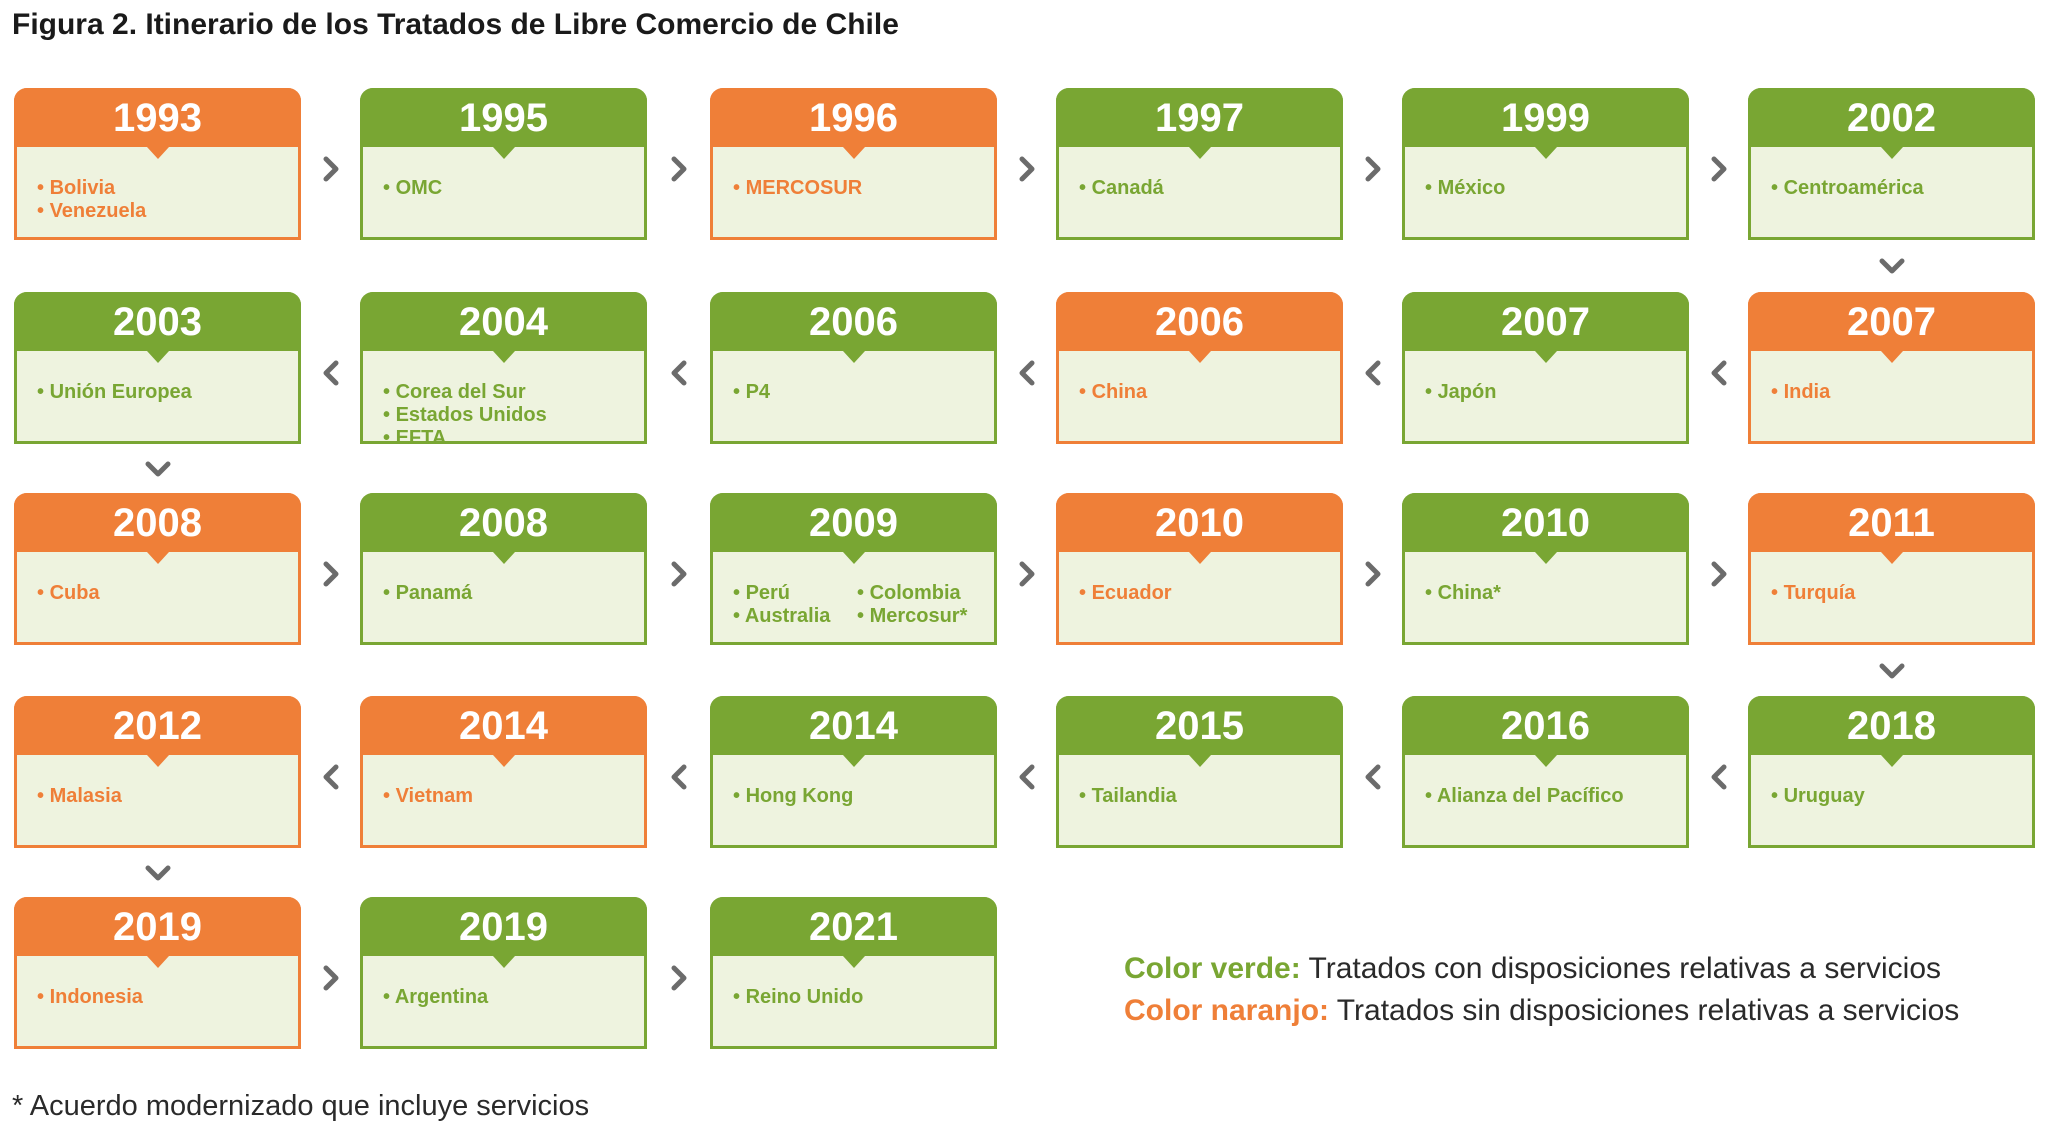 Image resolution: width=2048 pixels, height=1144 pixels. I want to click on treaty-card-2021: 2021 Reino Unido, so click(853, 973).